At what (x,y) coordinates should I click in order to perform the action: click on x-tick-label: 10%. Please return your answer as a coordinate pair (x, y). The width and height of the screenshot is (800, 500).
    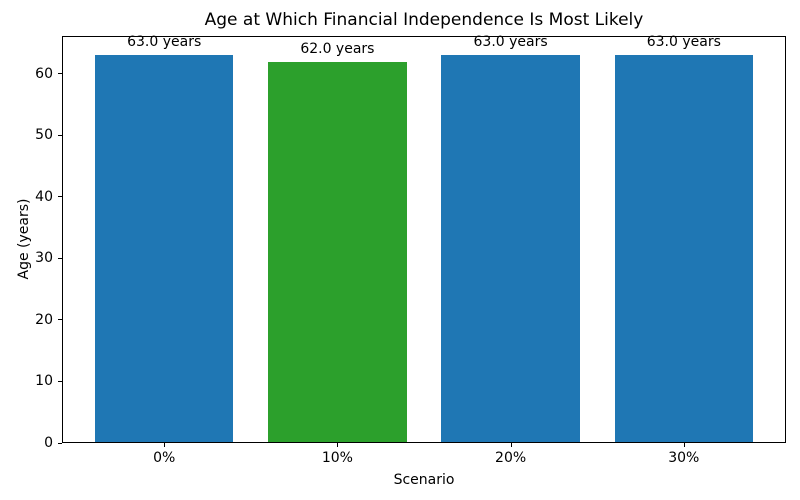
    Looking at the image, I should click on (337, 458).